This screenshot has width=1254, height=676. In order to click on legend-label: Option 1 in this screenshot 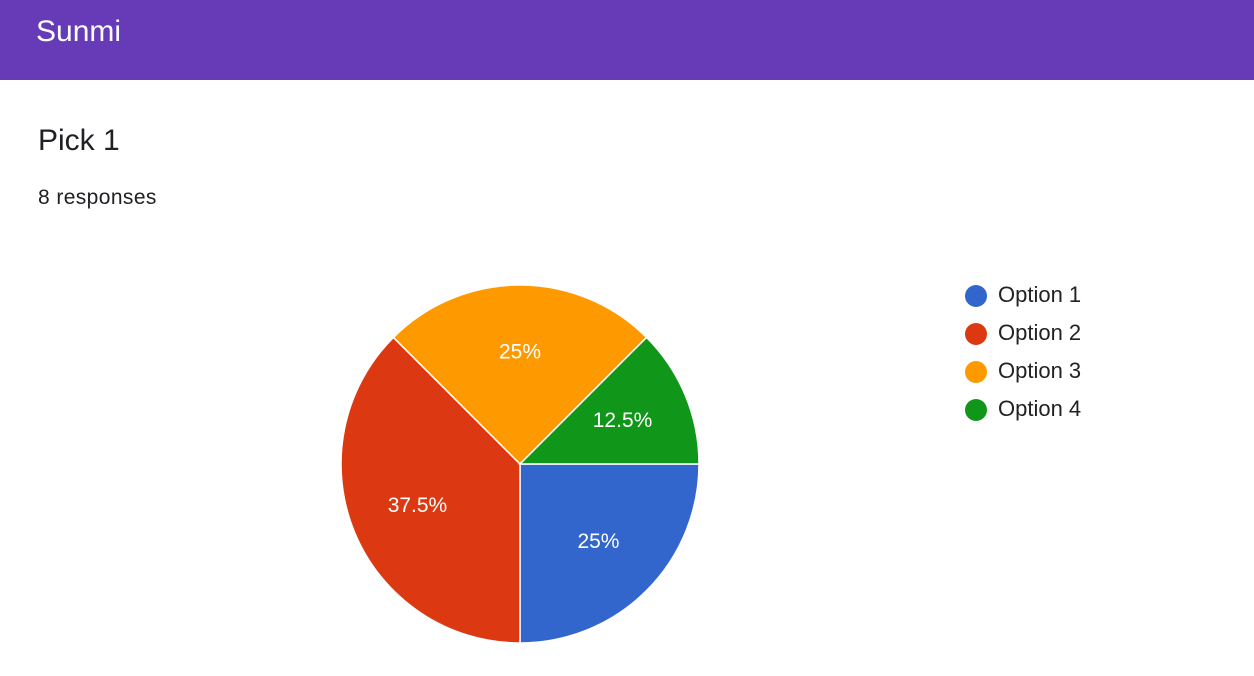, I will do `click(1039, 294)`.